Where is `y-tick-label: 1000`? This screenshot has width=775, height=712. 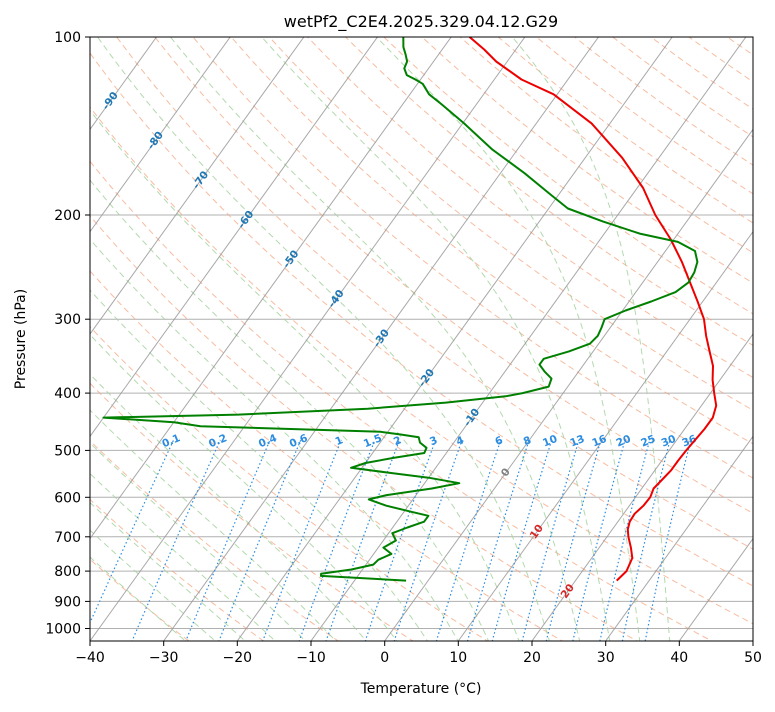
y-tick-label: 1000 is located at coordinates (63, 630).